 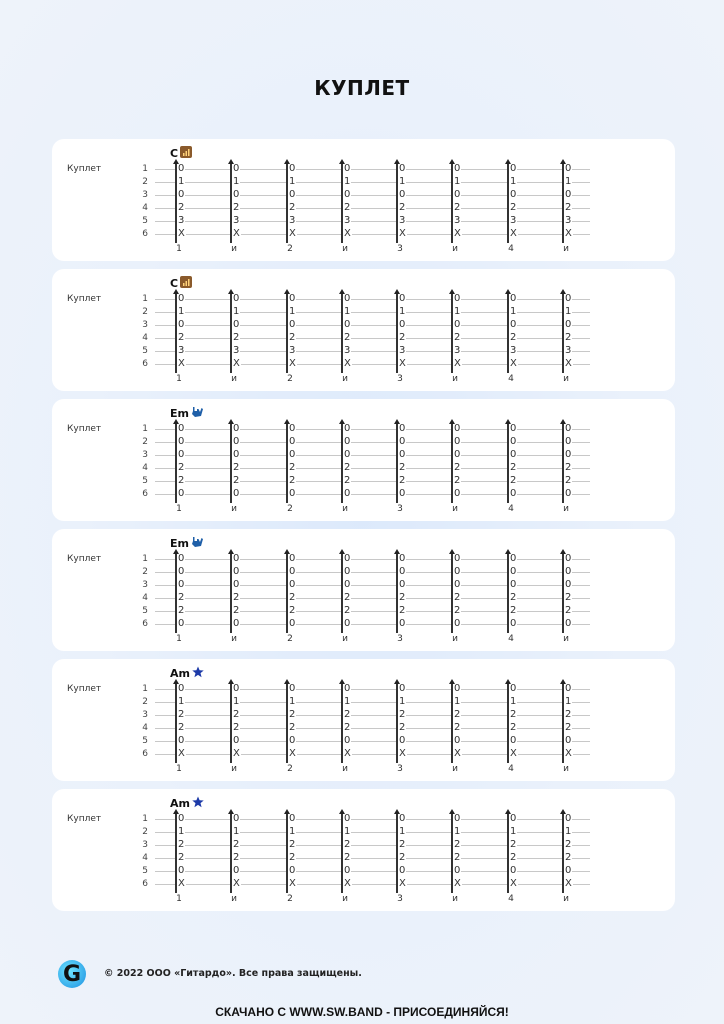 What do you see at coordinates (362, 1012) in the screenshot?
I see `download-banner: СКАЧАНО С WWW.SW.BAND - ПРИСОЕДИНЯЙСЯ!` at bounding box center [362, 1012].